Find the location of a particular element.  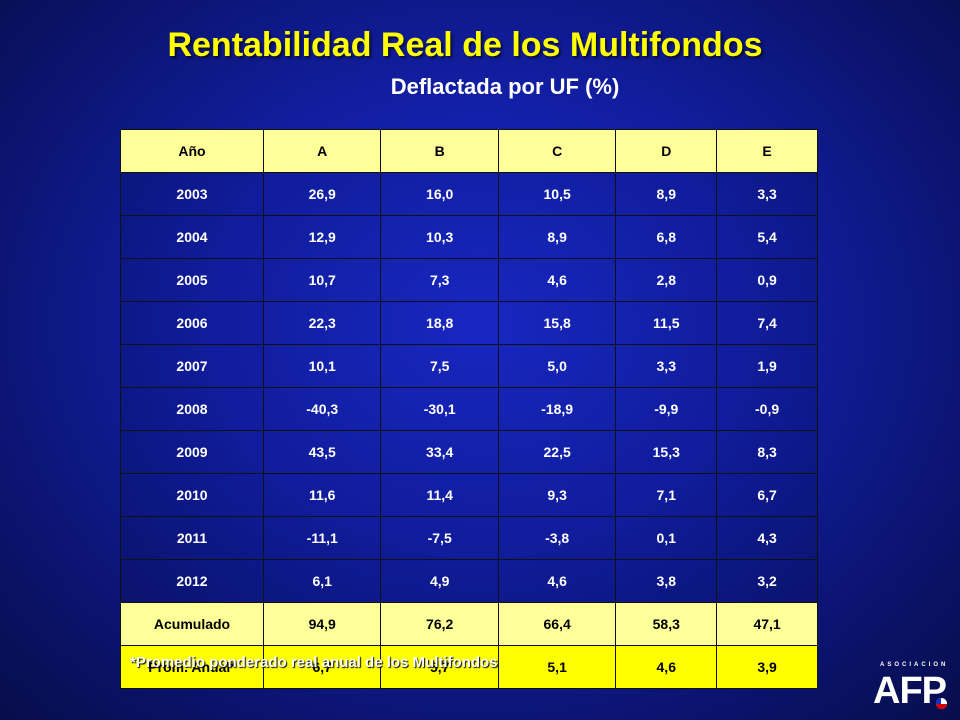

value-cell: 43,5 is located at coordinates (322, 452).